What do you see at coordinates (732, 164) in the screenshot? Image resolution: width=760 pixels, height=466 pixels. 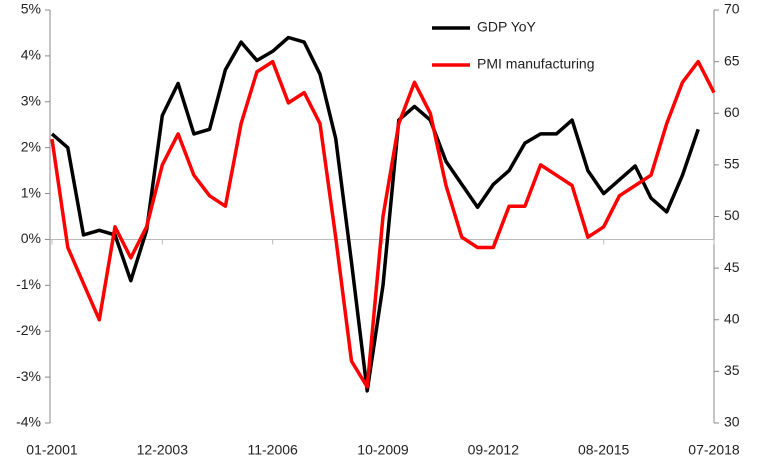 I see `y2-tick-label: 55` at bounding box center [732, 164].